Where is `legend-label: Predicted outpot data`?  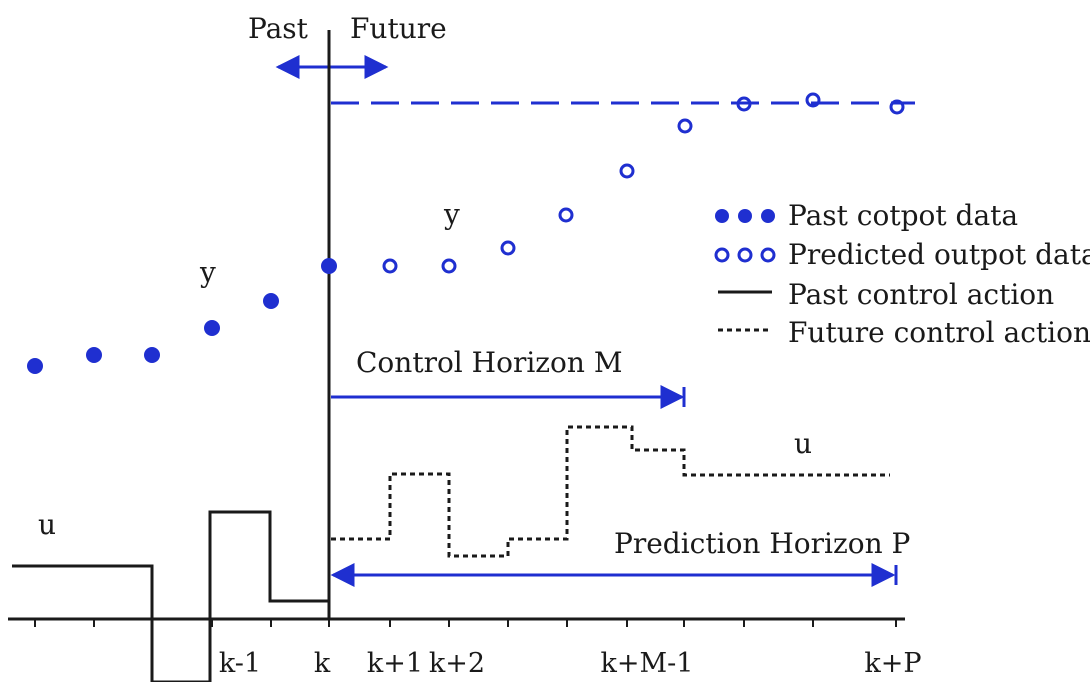 legend-label: Predicted outpot data is located at coordinates (939, 254).